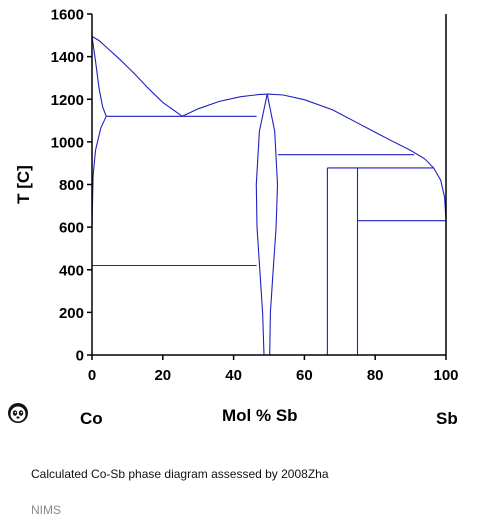 This screenshot has height=524, width=481. What do you see at coordinates (233, 375) in the screenshot?
I see `x-tick-label-40: 40` at bounding box center [233, 375].